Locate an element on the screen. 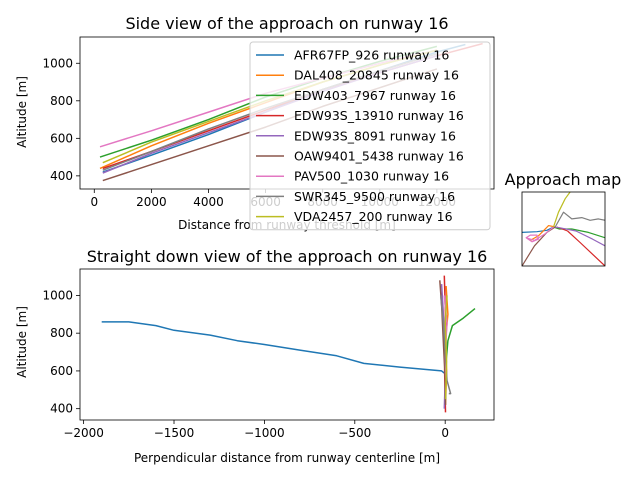 Image resolution: width=640 pixels, height=485 pixels. legend-entry: VDA2457_200 runway 16 is located at coordinates (373, 216).